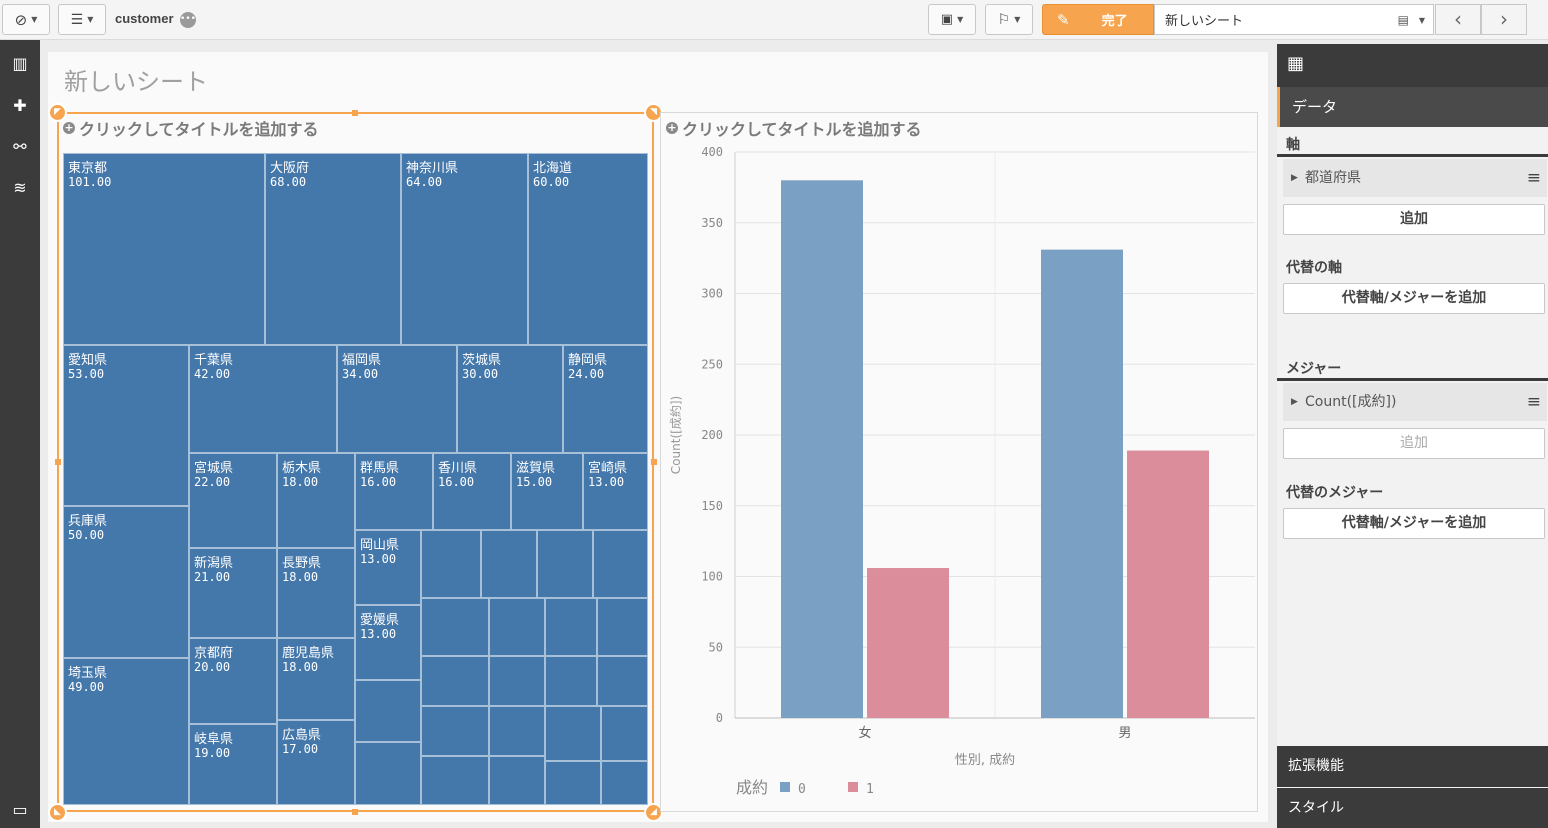 The width and height of the screenshot is (1548, 828). What do you see at coordinates (1098, 19) in the screenshot?
I see `done-button: ✎ 完了` at bounding box center [1098, 19].